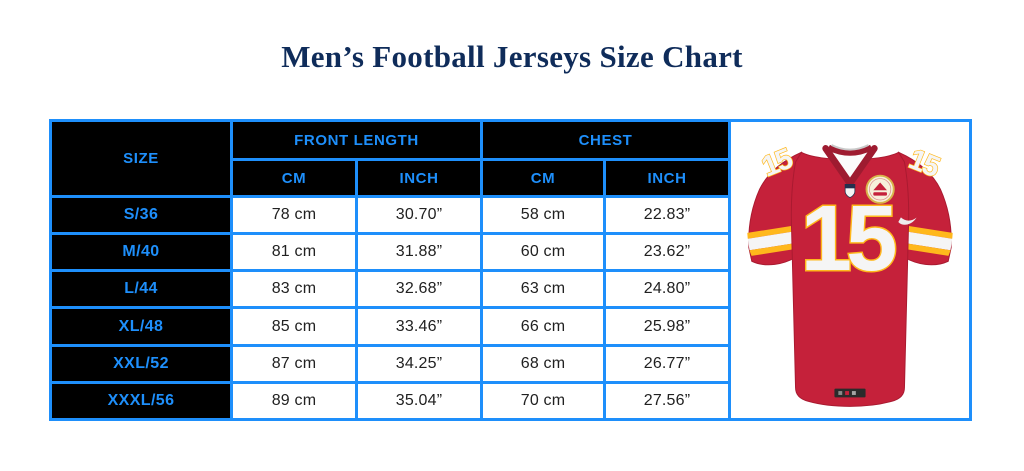 The width and height of the screenshot is (1024, 471). Describe the element at coordinates (667, 215) in the screenshot. I see `chest-inch-value: 22.83”` at that location.